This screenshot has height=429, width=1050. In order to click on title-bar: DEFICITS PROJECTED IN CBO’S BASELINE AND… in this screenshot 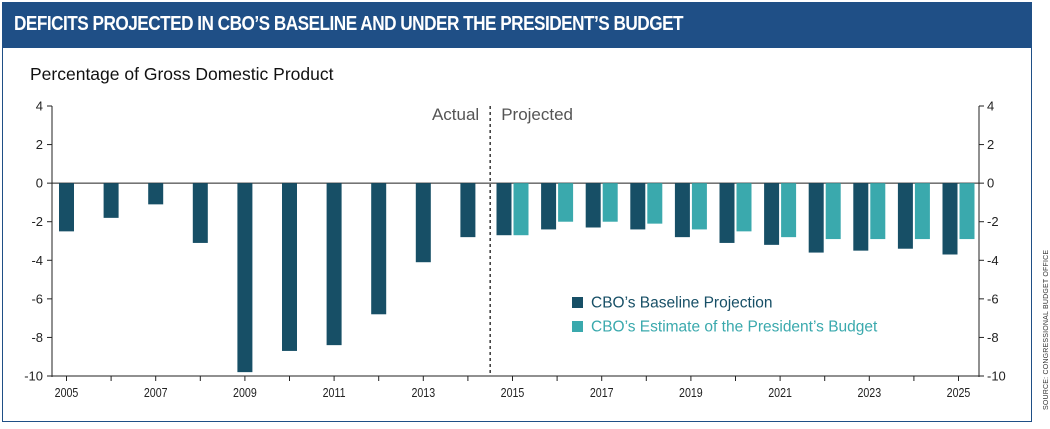, I will do `click(517, 25)`.